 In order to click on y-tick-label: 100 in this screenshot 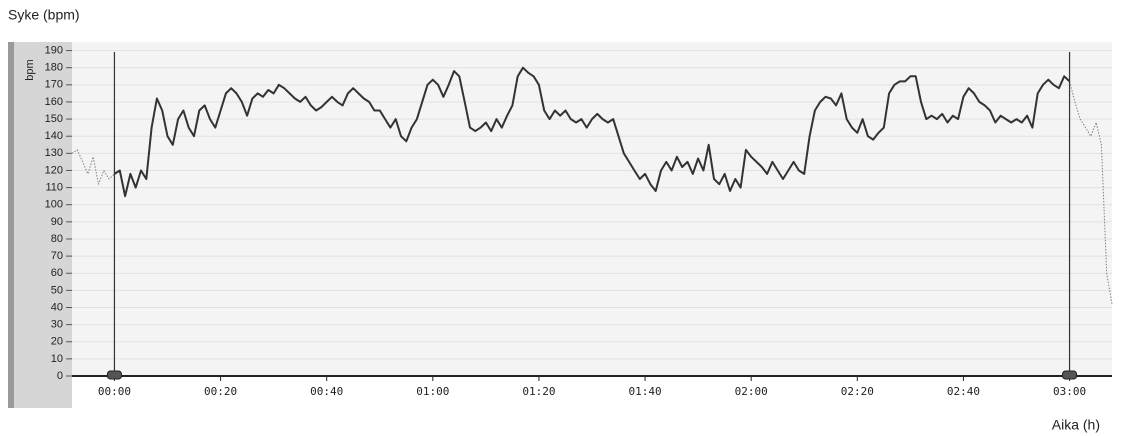, I will do `click(54, 205)`.